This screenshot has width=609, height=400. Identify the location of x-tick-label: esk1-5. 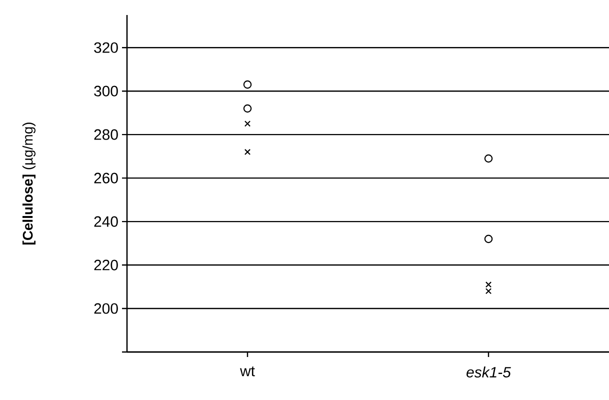
(488, 372).